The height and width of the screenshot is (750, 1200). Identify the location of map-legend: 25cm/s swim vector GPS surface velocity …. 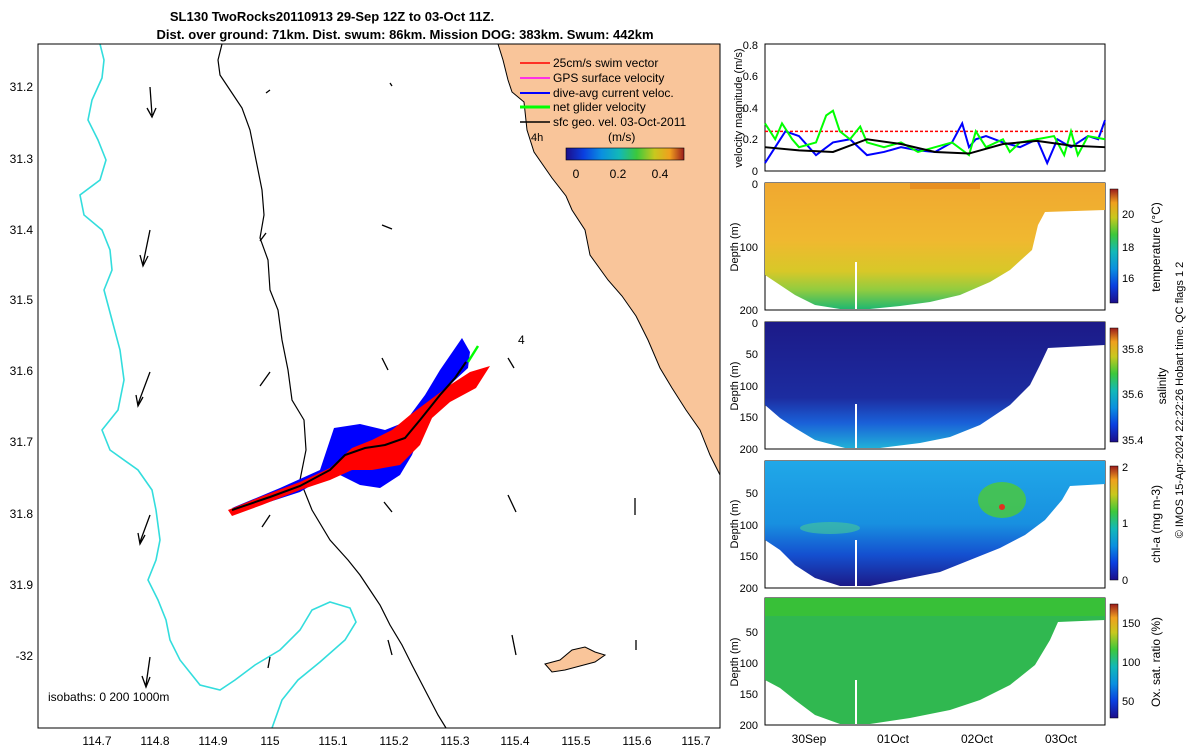
(603, 118).